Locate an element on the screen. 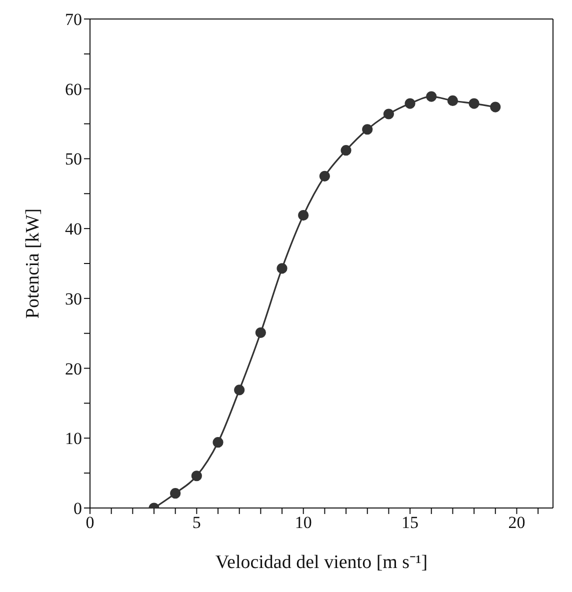 The height and width of the screenshot is (592, 572). x-tick-label: 15 is located at coordinates (410, 522).